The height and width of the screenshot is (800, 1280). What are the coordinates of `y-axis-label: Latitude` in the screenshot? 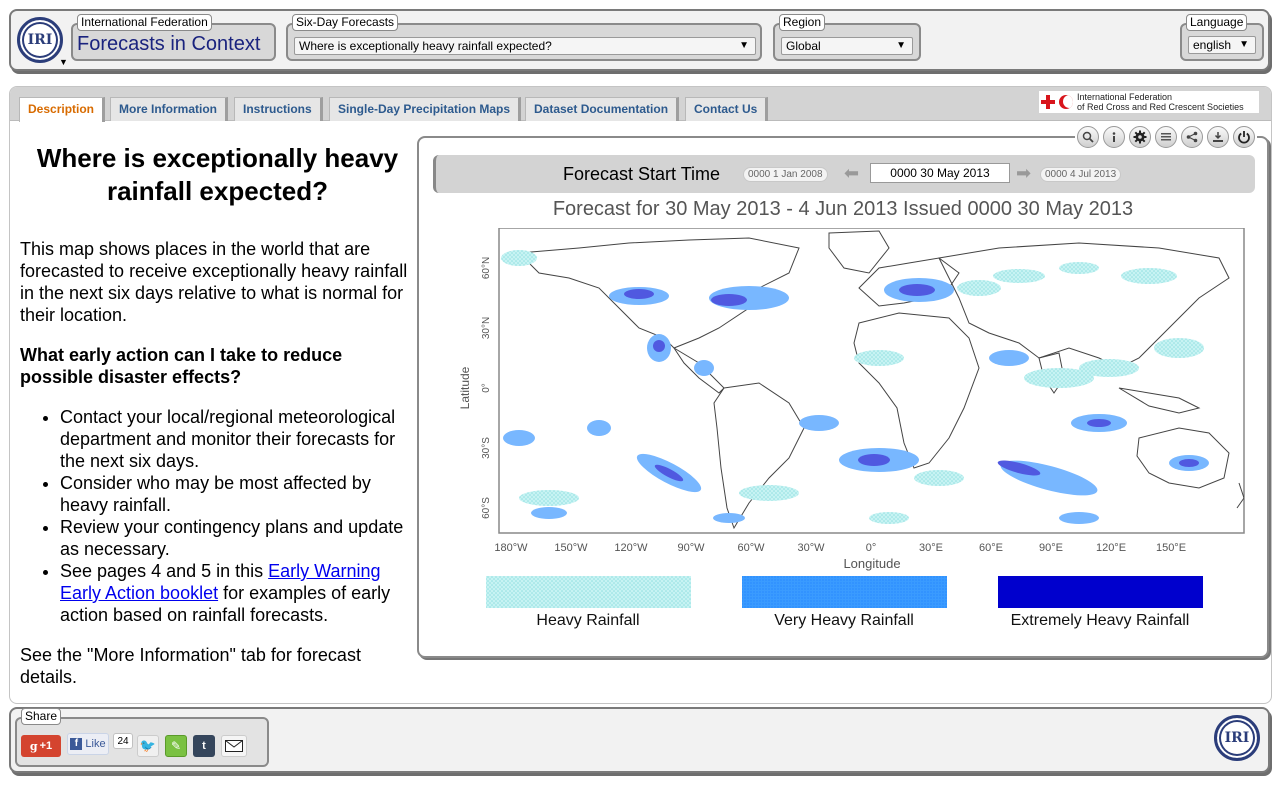 It's located at (465, 387).